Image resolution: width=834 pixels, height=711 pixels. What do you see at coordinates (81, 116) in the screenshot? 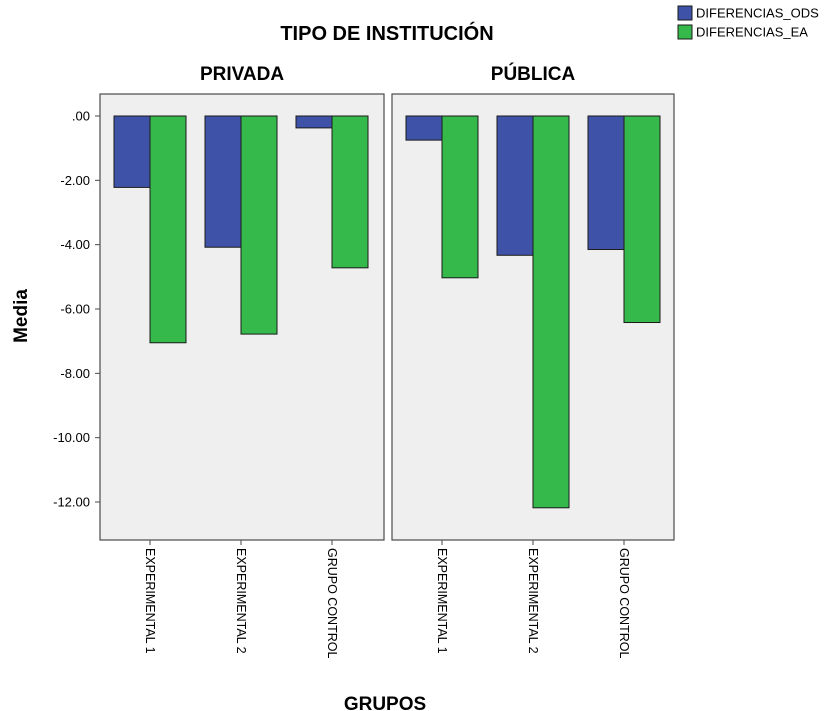
I see `y-tick-label: .00` at bounding box center [81, 116].